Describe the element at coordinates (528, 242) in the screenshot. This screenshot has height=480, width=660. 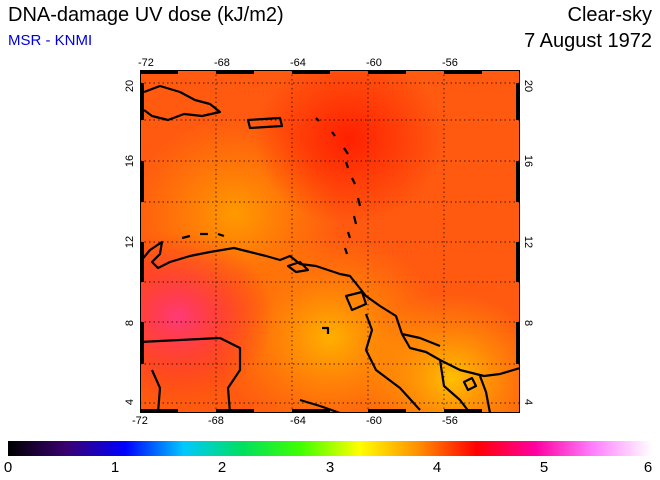
I see `lat-tick-right-2: 12` at that location.